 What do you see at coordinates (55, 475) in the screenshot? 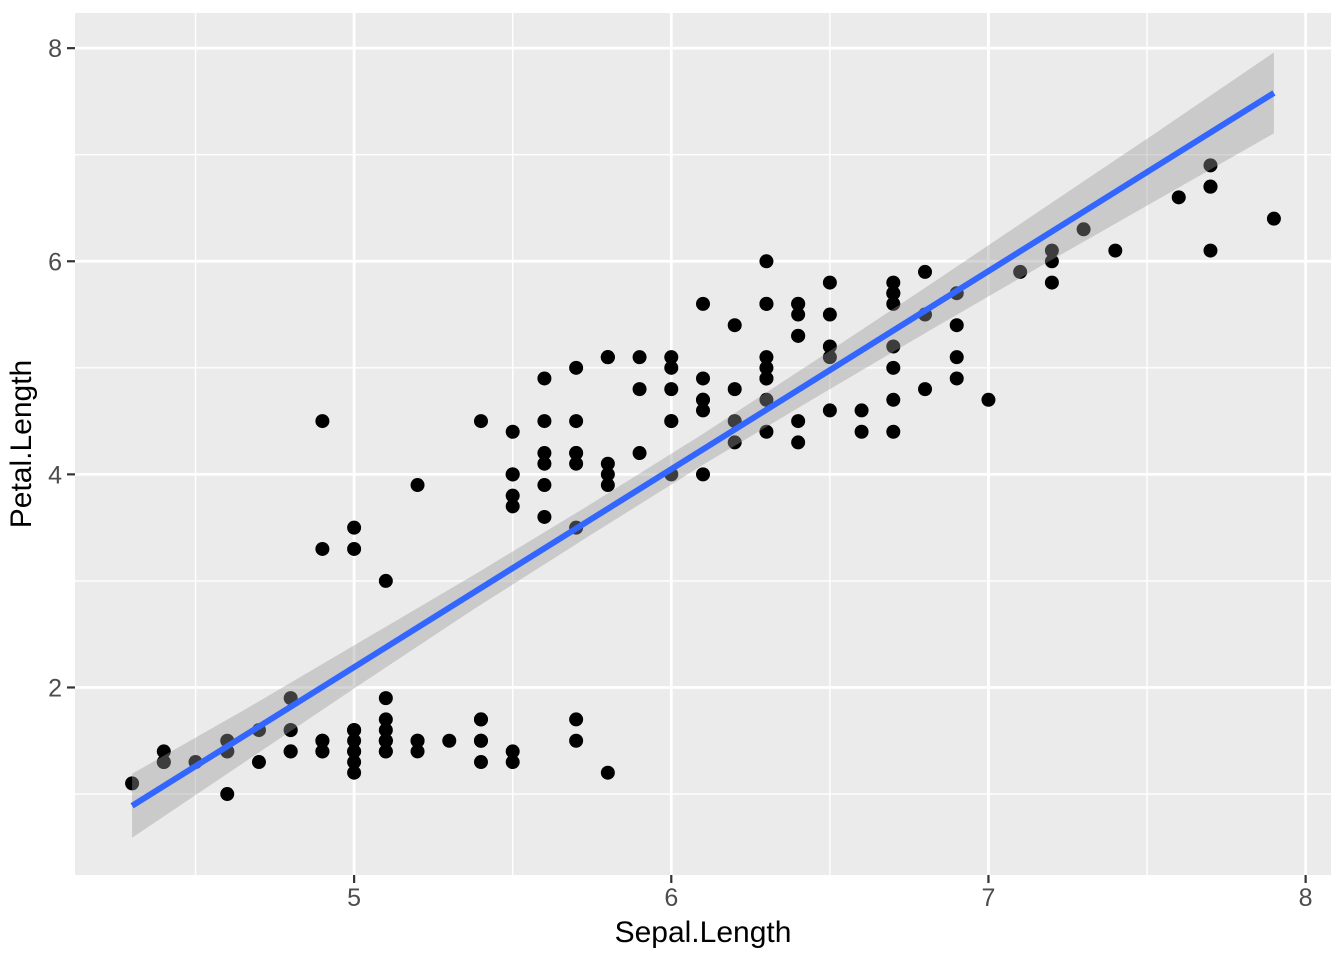
I see `y-tick-label: 4` at bounding box center [55, 475].